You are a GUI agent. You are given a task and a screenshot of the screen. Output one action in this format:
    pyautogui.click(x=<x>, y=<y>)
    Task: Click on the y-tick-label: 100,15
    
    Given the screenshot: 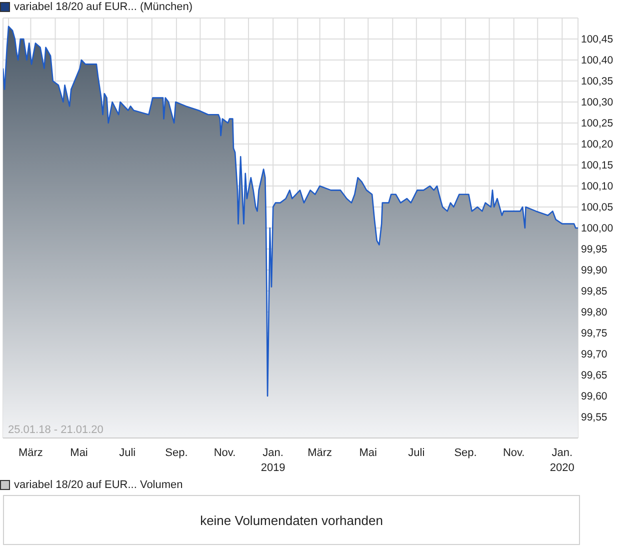 What is the action you would take?
    pyautogui.click(x=597, y=166)
    